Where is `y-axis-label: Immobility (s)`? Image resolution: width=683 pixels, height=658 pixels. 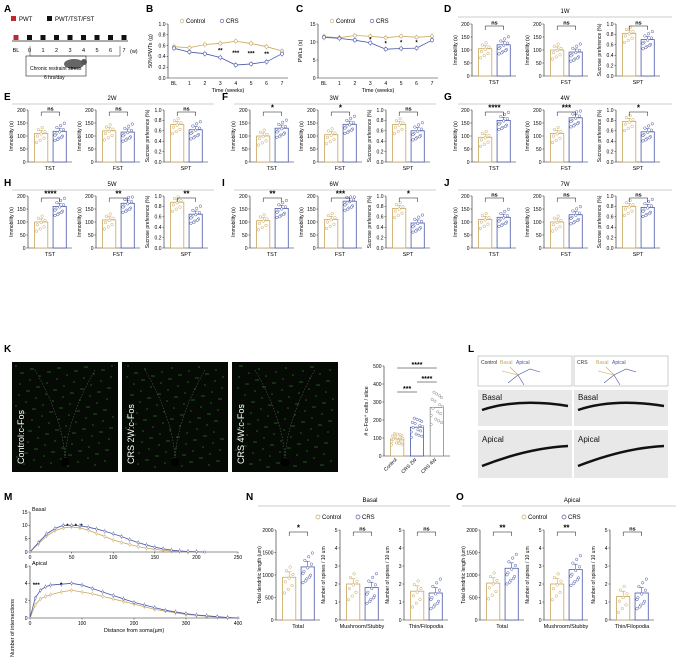
y-axis-label: Immobility (s) is located at coordinates (12, 222).